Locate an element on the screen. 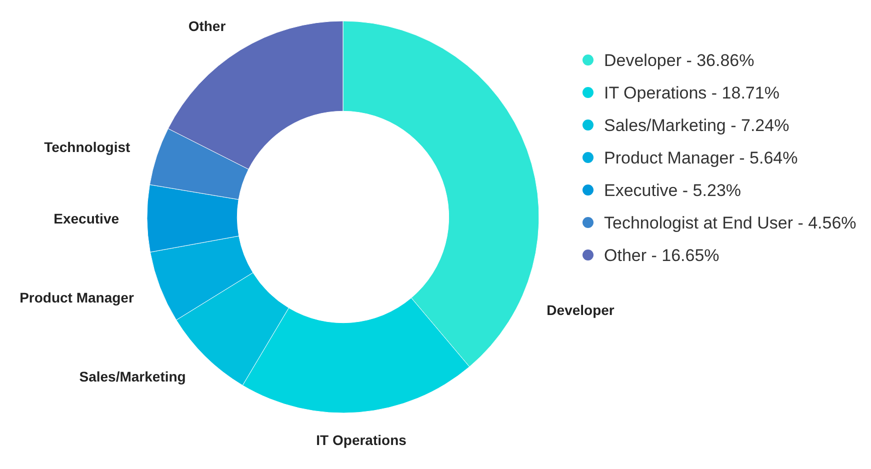 This screenshot has width=871, height=469. legend-label: Product Manager - 5.64% is located at coordinates (701, 158).